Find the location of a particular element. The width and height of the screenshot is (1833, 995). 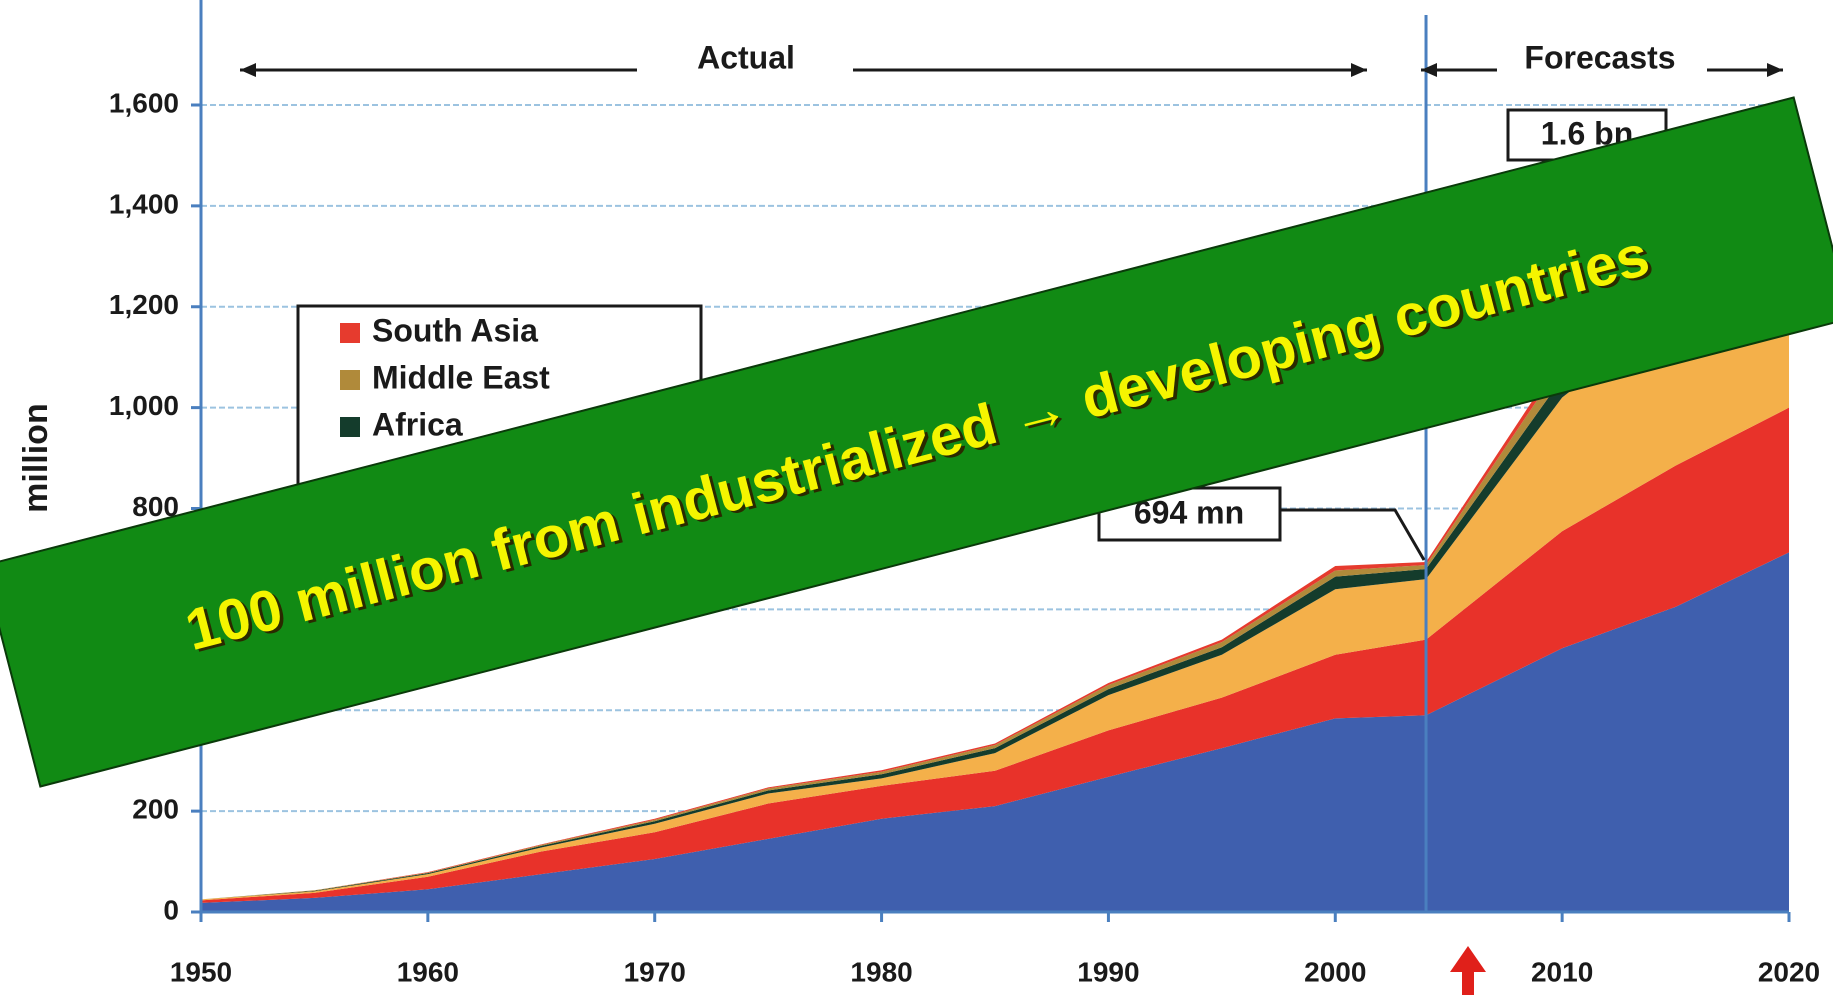

annotation-forecasts: Forecasts is located at coordinates (1599, 57).